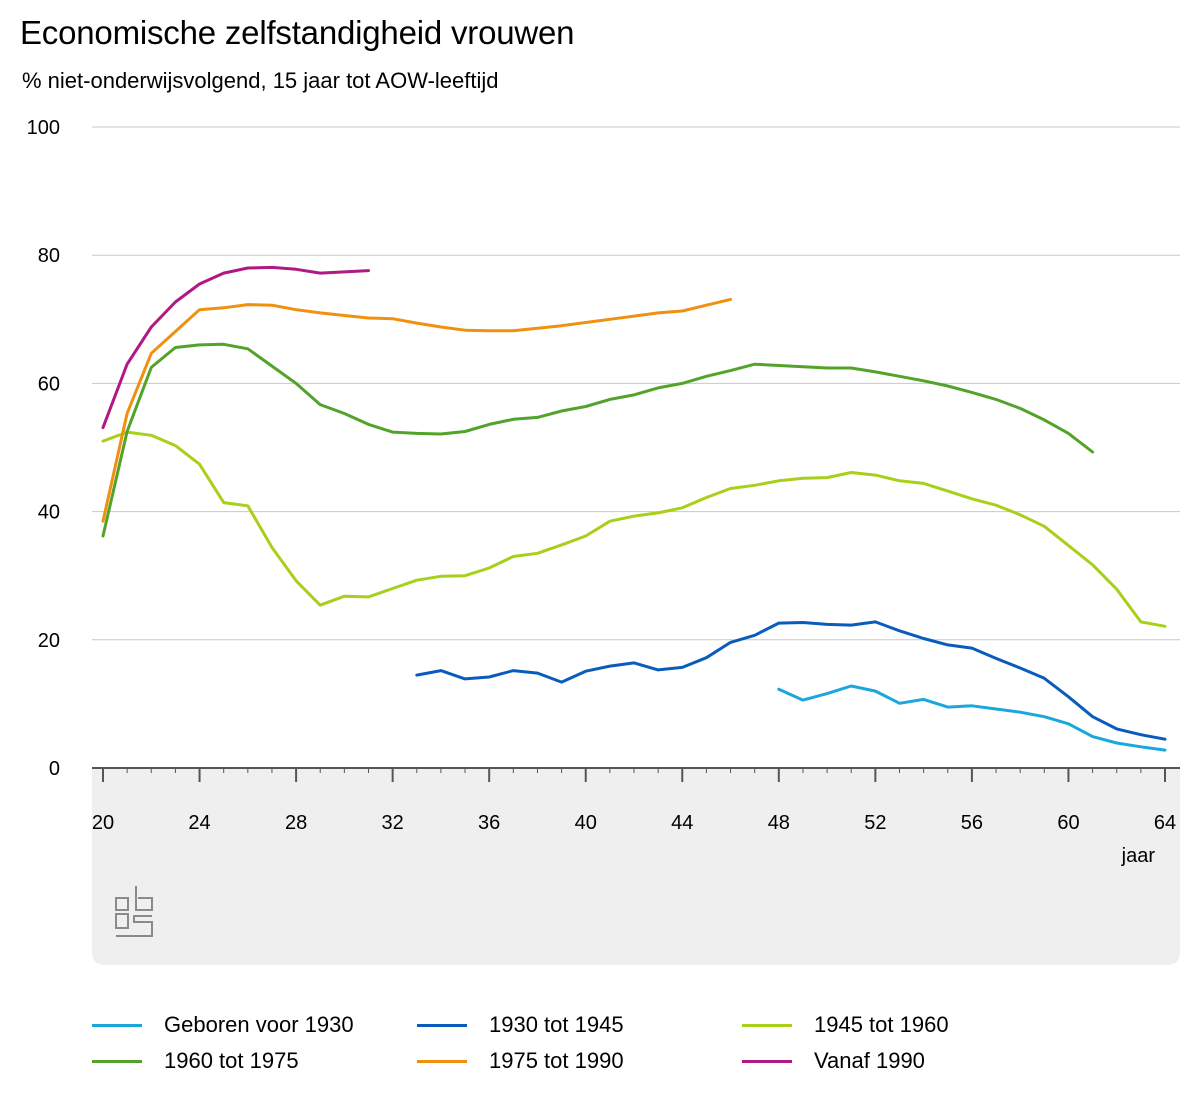  I want to click on legend-item: 1960 tot 1975, so click(195, 1061).